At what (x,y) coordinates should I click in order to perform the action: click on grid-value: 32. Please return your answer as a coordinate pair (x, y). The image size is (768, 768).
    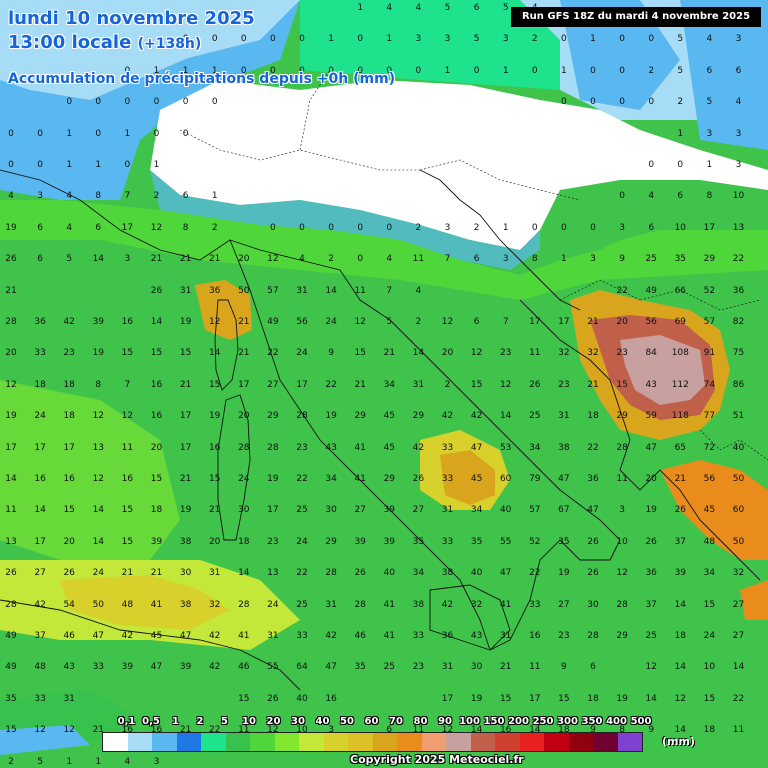
    Looking at the image, I should click on (593, 353).